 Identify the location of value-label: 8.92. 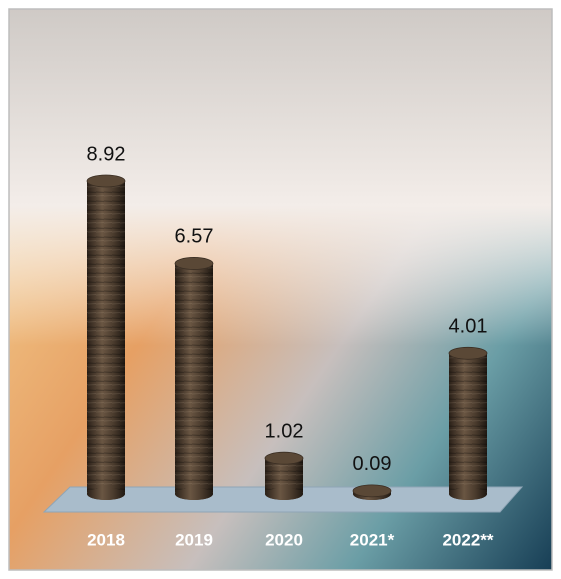
(106, 154).